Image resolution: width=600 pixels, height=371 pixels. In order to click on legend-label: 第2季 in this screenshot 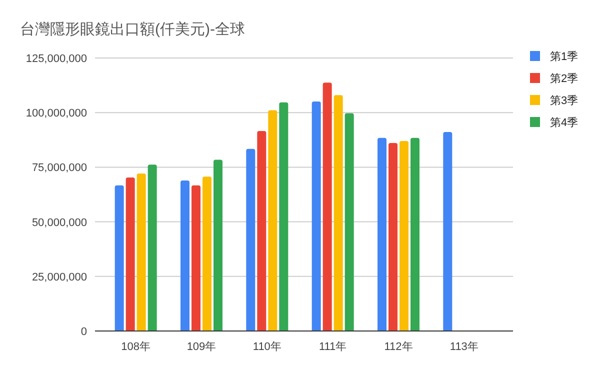, I will do `click(564, 78)`.